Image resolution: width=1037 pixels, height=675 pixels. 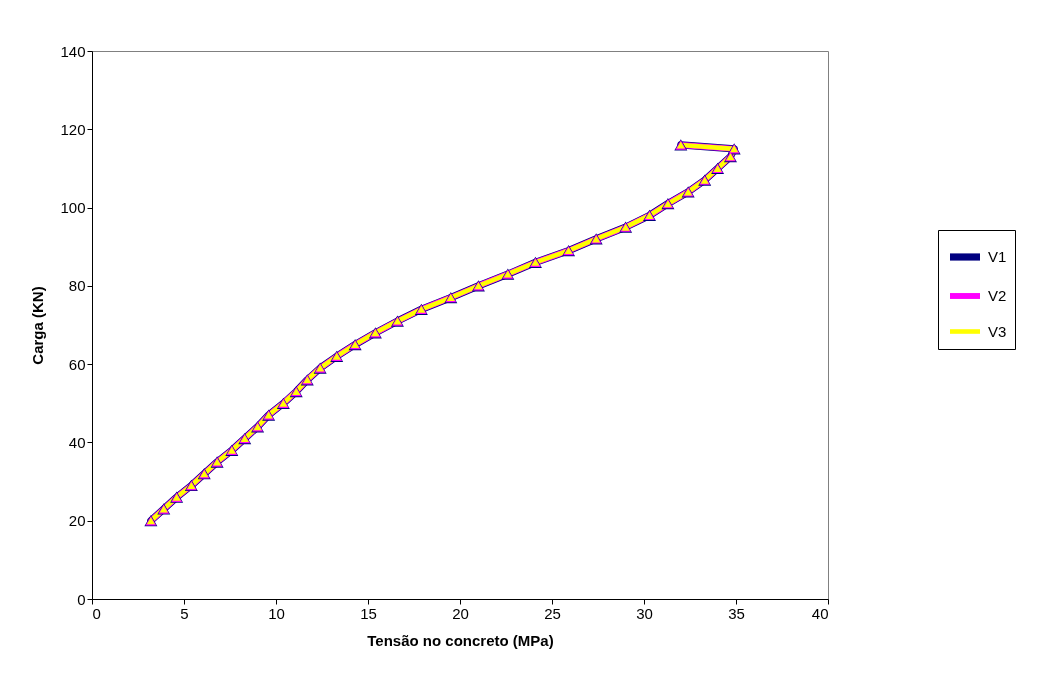 What do you see at coordinates (96, 613) in the screenshot?
I see `x-tick-label: 0` at bounding box center [96, 613].